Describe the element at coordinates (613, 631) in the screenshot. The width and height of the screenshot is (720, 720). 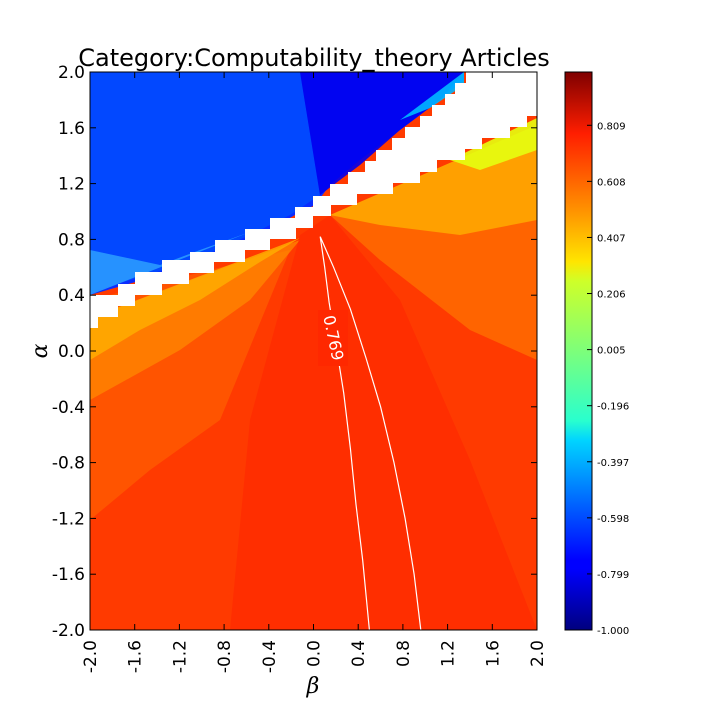
I see `colorbar-tick-label: -1.000` at that location.